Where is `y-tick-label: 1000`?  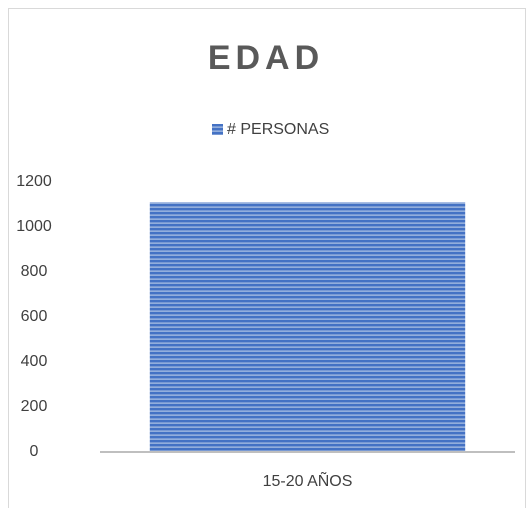
y-tick-label: 1000 is located at coordinates (34, 226).